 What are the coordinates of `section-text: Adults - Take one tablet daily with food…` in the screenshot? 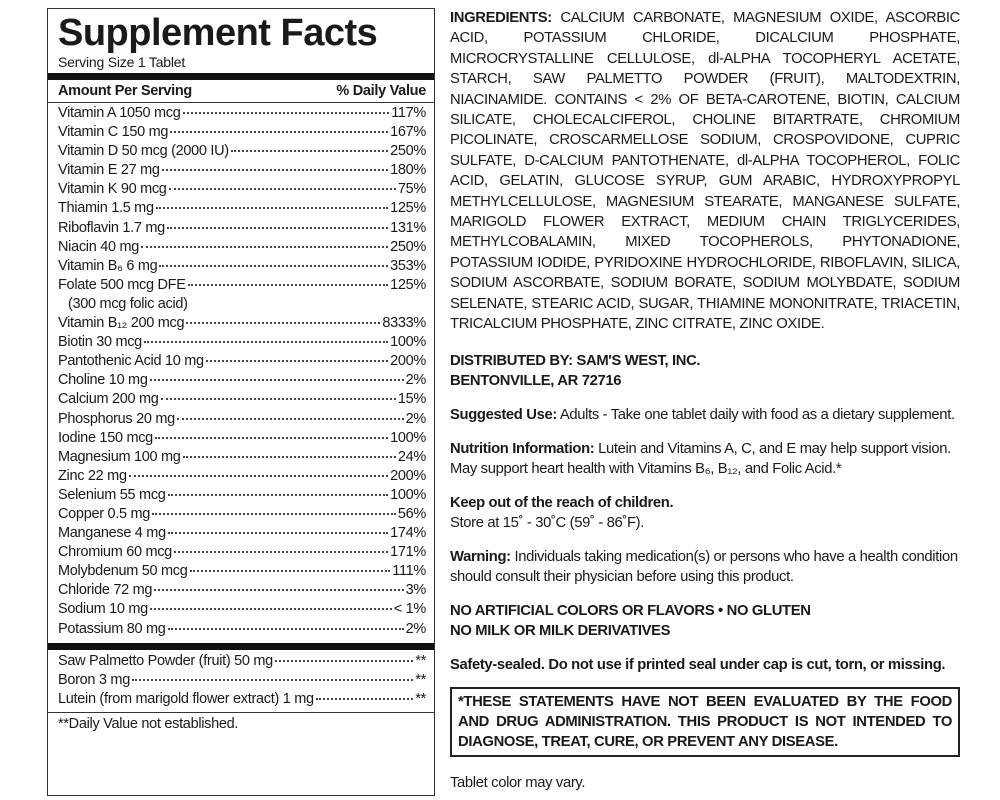 It's located at (757, 414).